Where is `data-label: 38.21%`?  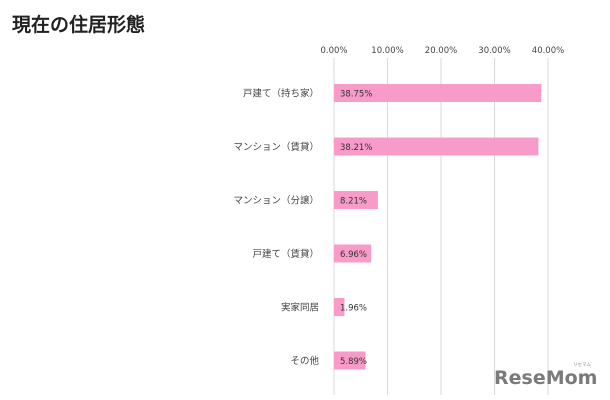
data-label: 38.21% is located at coordinates (356, 148).